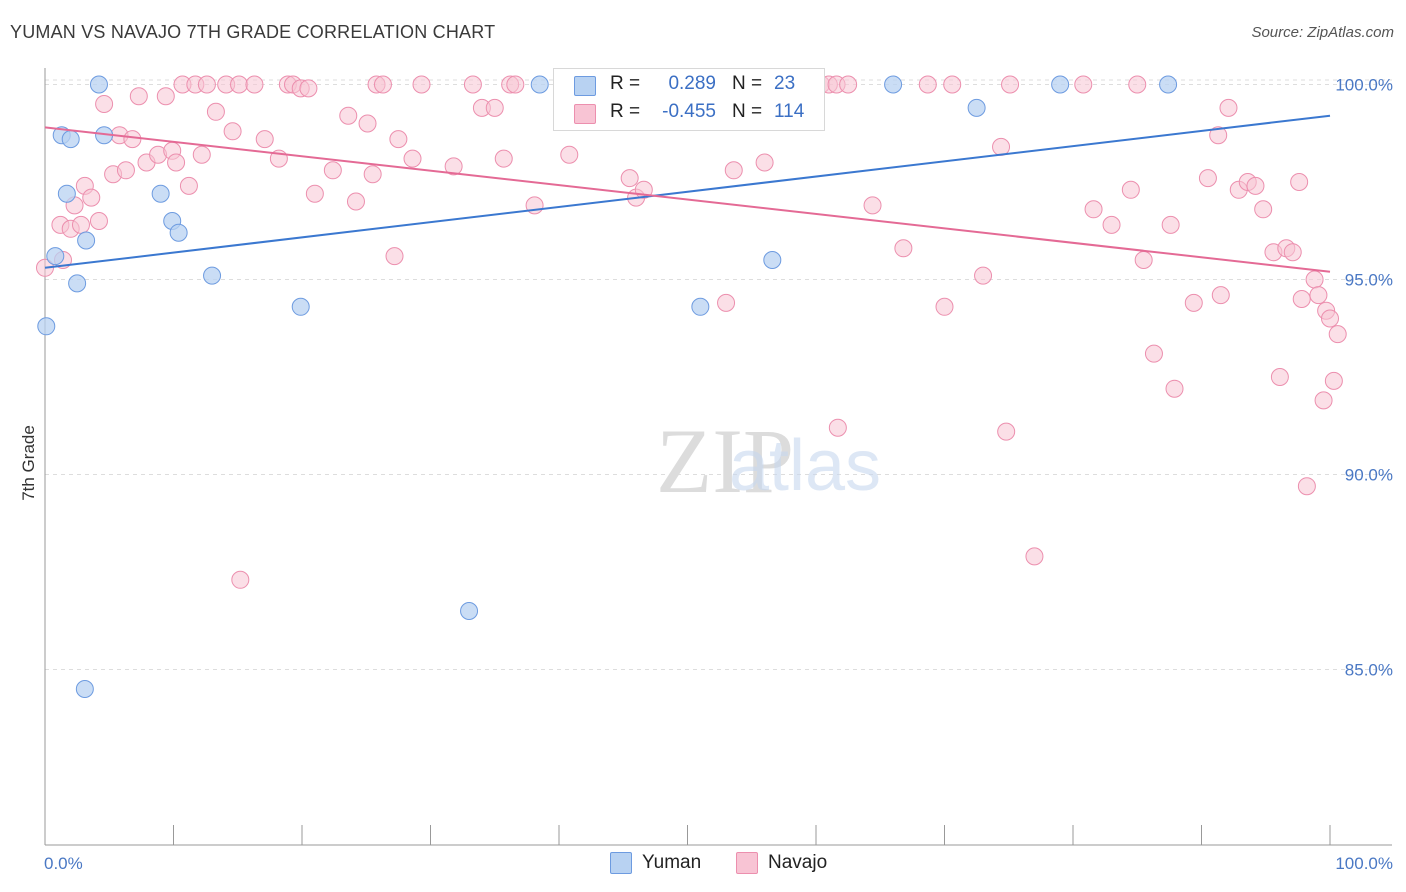  Describe the element at coordinates (1369, 670) in the screenshot. I see `y-tick-label: 85.0%` at that location.